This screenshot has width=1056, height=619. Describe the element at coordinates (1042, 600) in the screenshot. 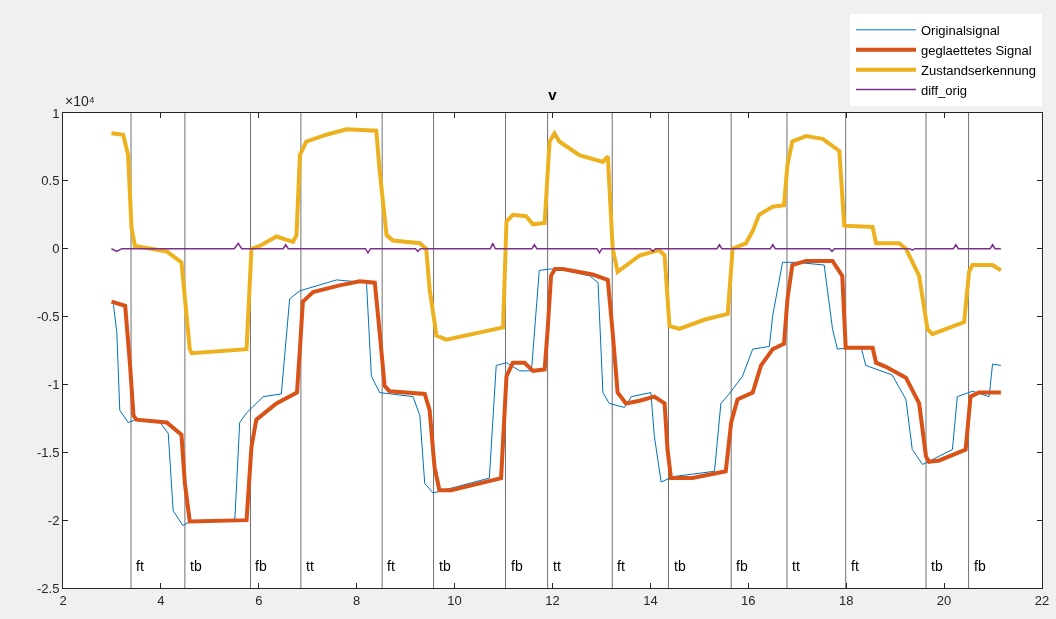

I see `x-tick-label: 22` at that location.